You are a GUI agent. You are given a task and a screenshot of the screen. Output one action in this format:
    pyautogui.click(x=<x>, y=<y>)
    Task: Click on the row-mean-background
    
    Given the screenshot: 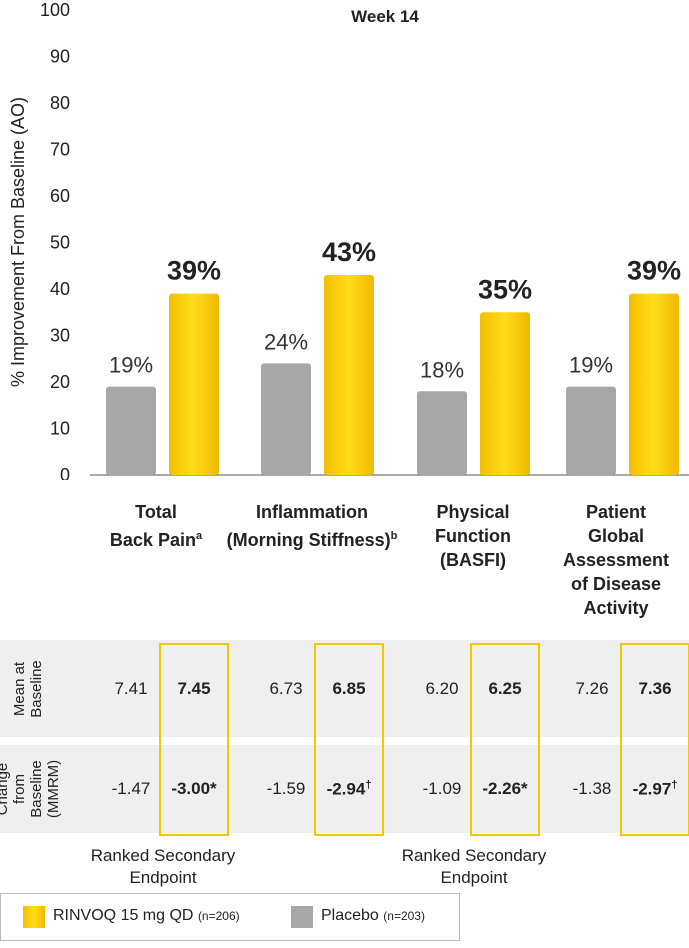 What is the action you would take?
    pyautogui.click(x=344, y=688)
    